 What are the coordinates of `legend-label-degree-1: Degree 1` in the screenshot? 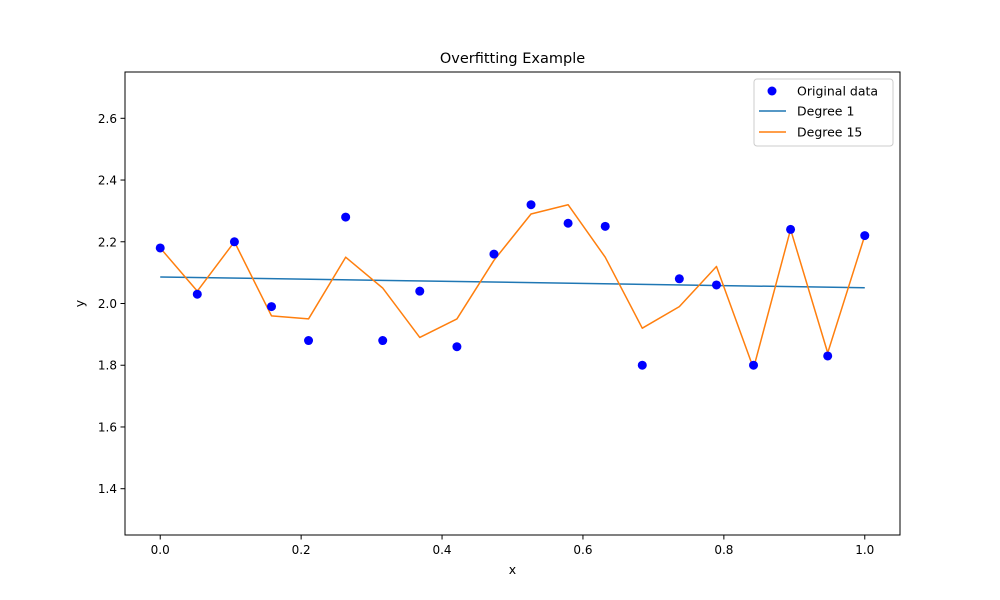 It's located at (825, 111).